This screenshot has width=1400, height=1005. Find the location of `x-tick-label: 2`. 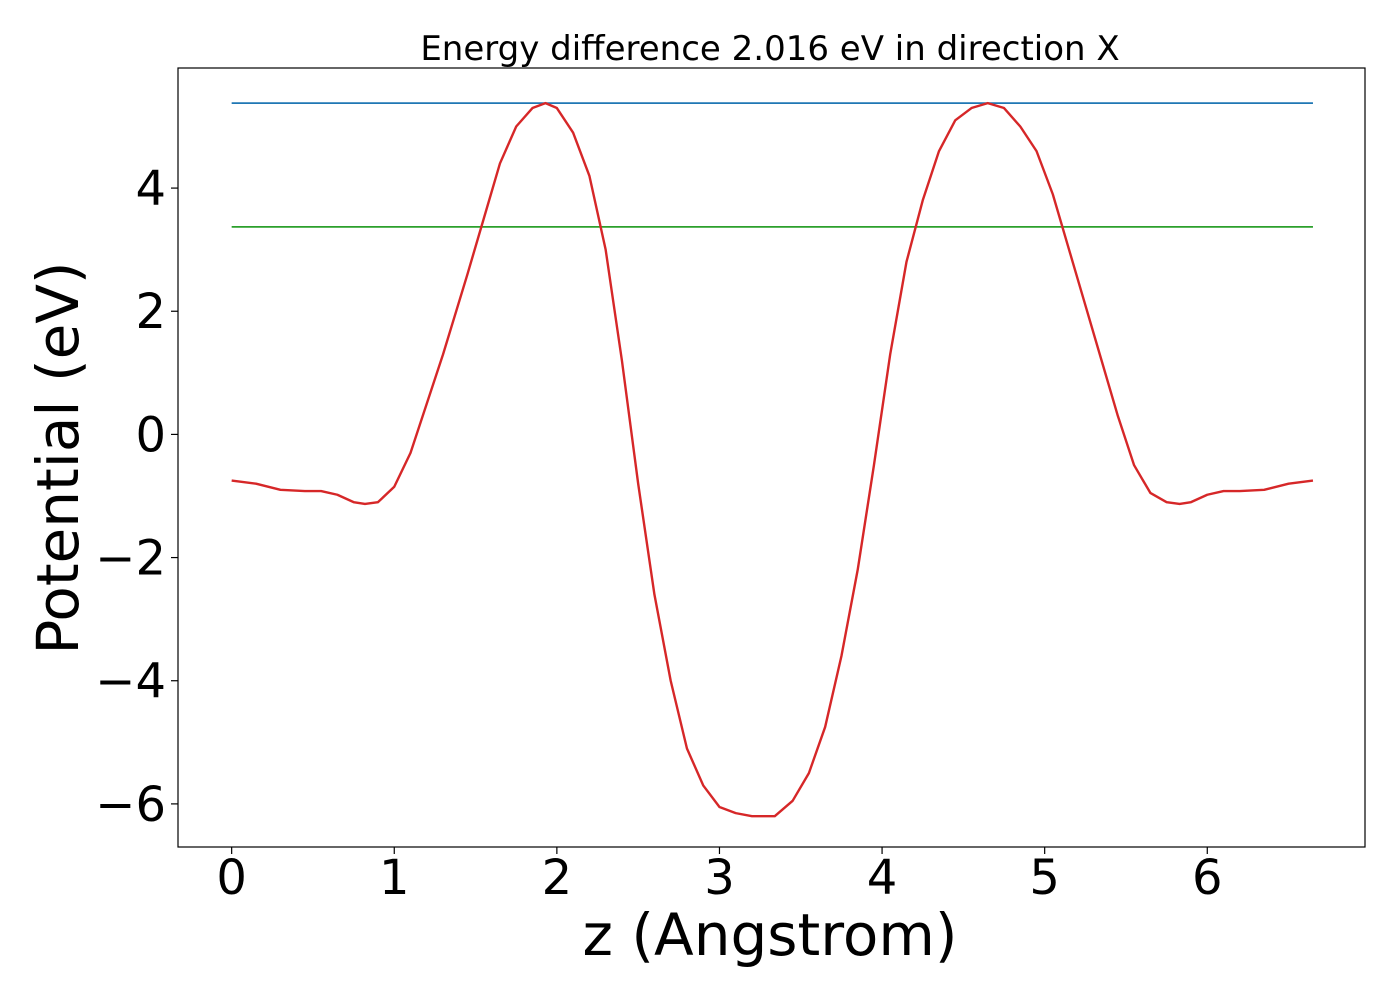

x-tick-label: 2 is located at coordinates (557, 878).